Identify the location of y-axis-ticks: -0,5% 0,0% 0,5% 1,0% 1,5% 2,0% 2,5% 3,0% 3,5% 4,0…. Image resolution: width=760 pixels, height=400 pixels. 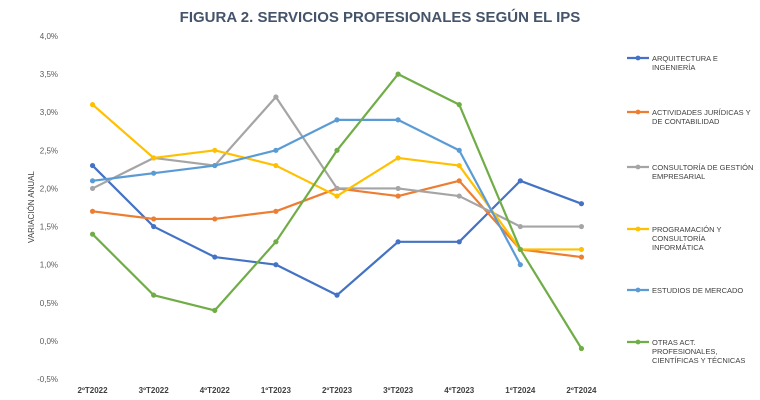
(47, 208).